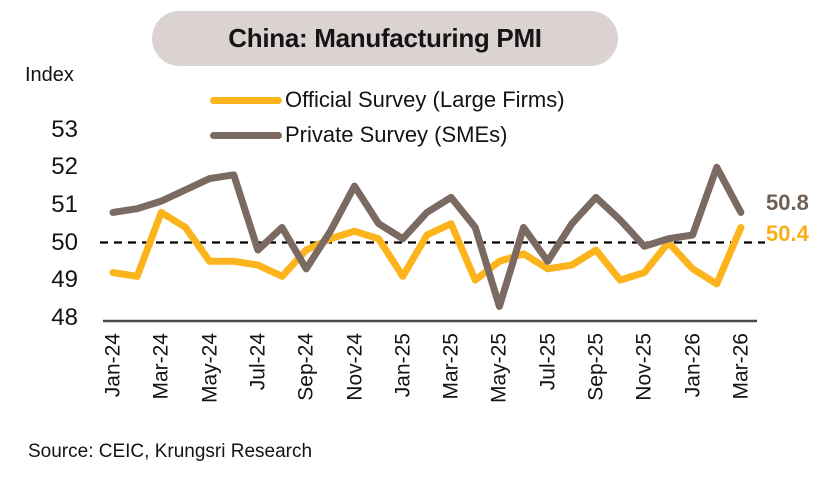 This screenshot has width=840, height=482. What do you see at coordinates (64, 280) in the screenshot?
I see `y-axis-tick-label: 49` at bounding box center [64, 280].